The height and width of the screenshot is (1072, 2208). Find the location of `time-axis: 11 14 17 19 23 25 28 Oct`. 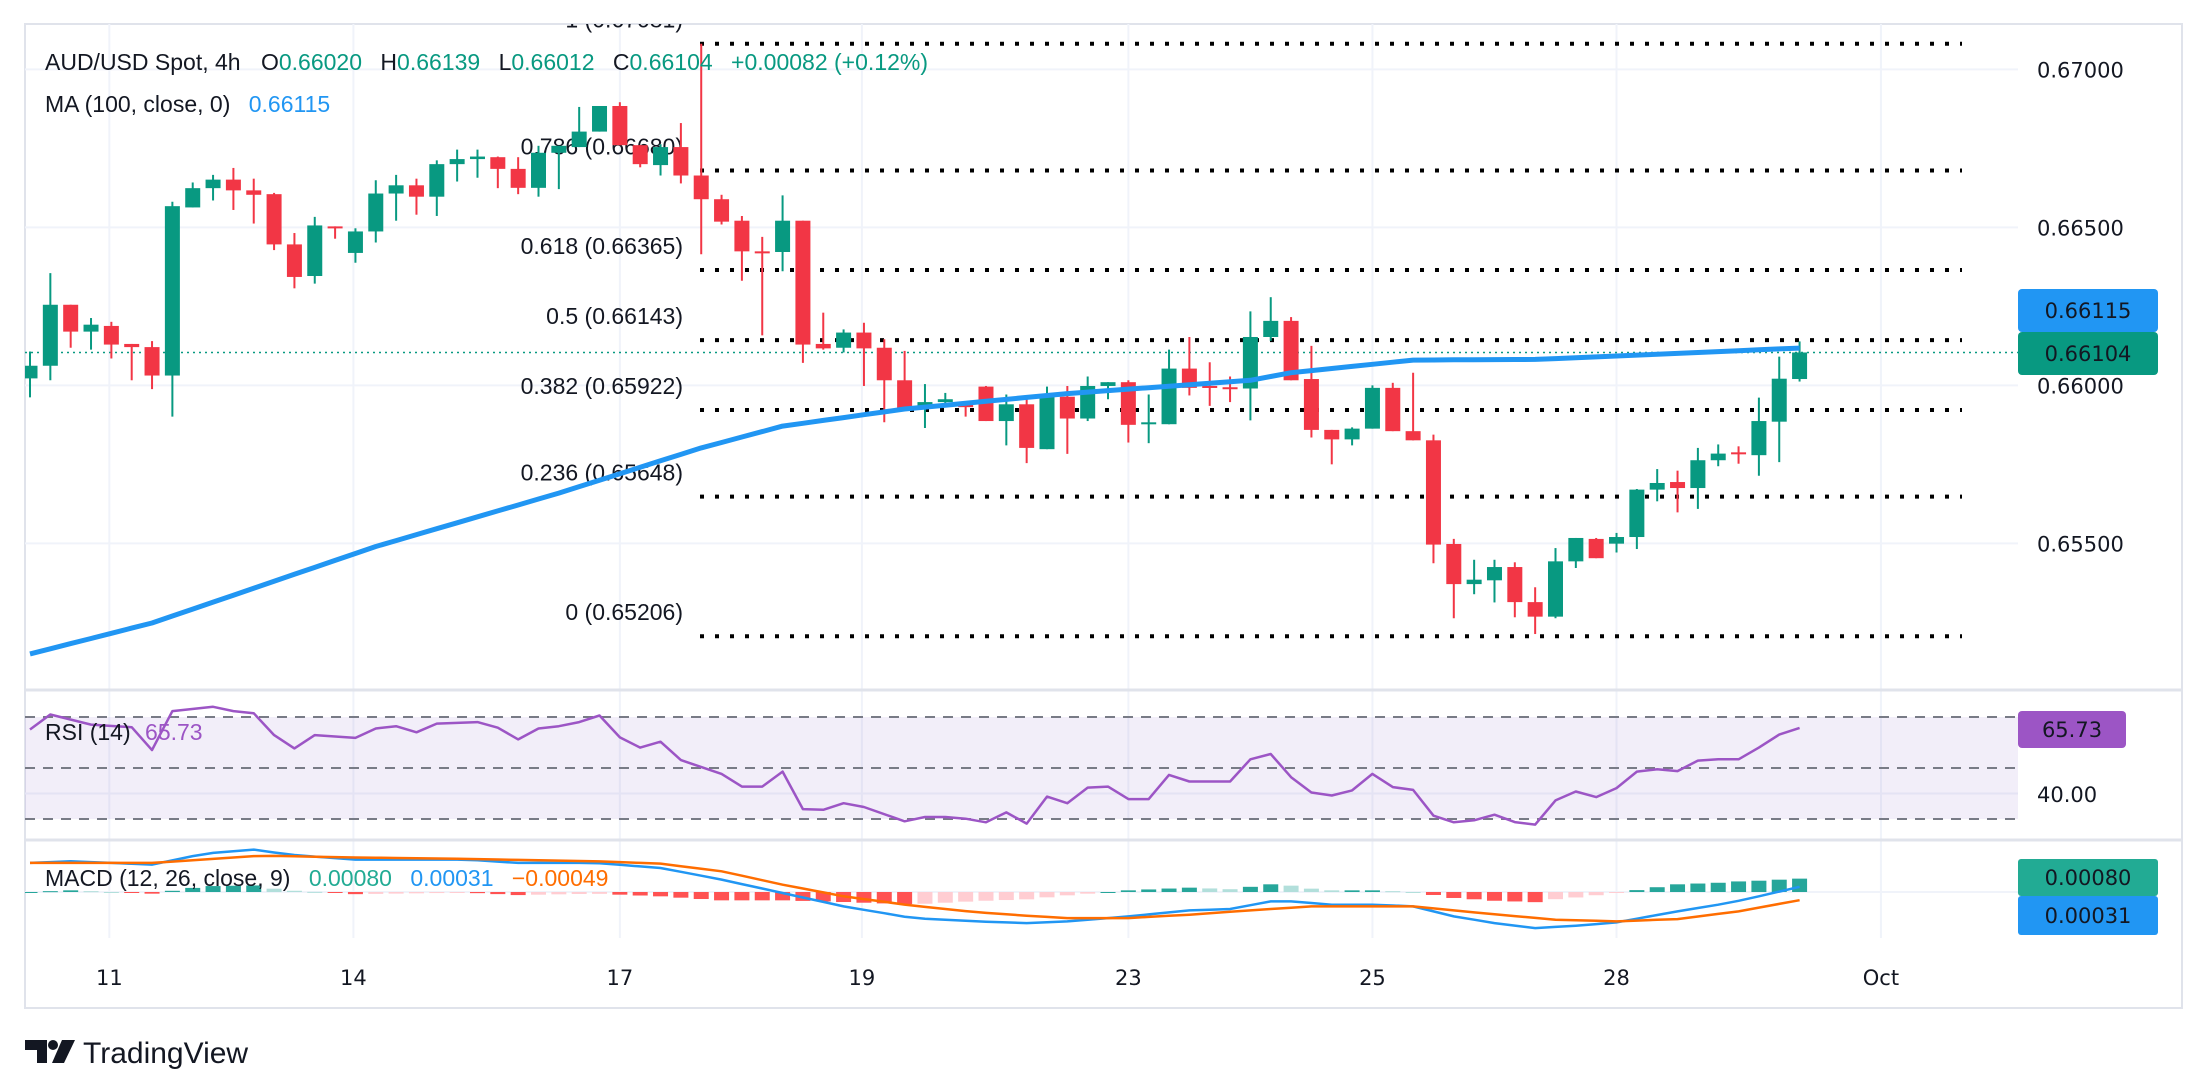

time-axis: 11 14 17 19 23 25 28 Oct is located at coordinates (997, 978).